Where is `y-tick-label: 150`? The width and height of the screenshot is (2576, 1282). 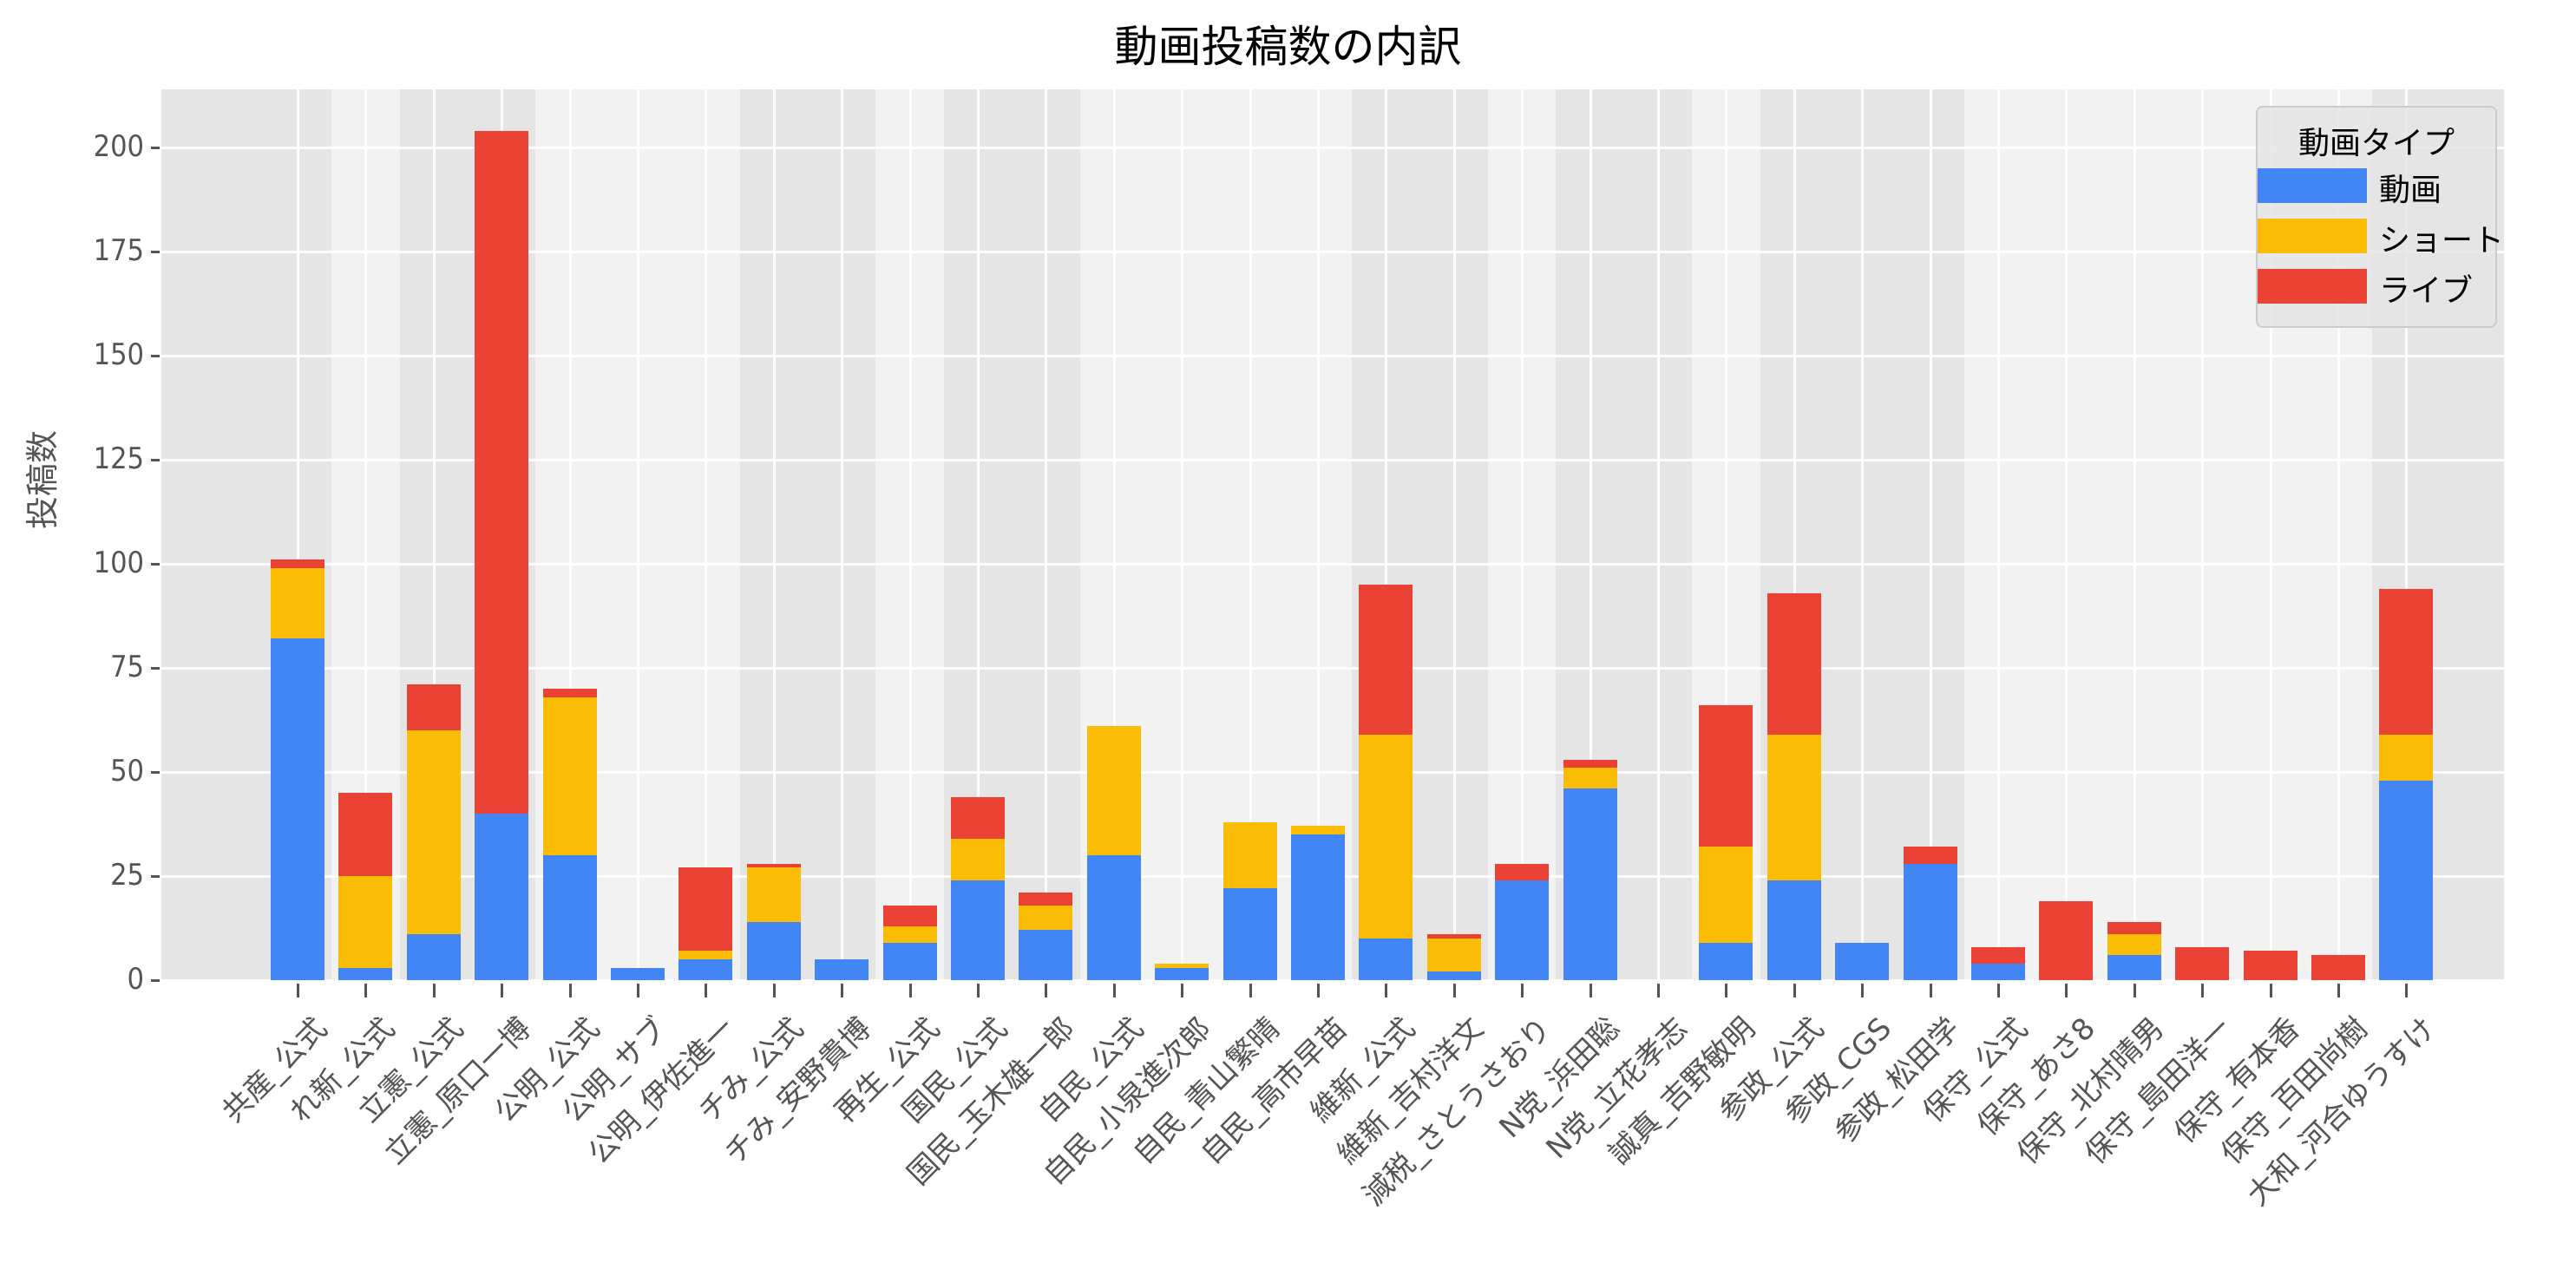 y-tick-label: 150 is located at coordinates (118, 355).